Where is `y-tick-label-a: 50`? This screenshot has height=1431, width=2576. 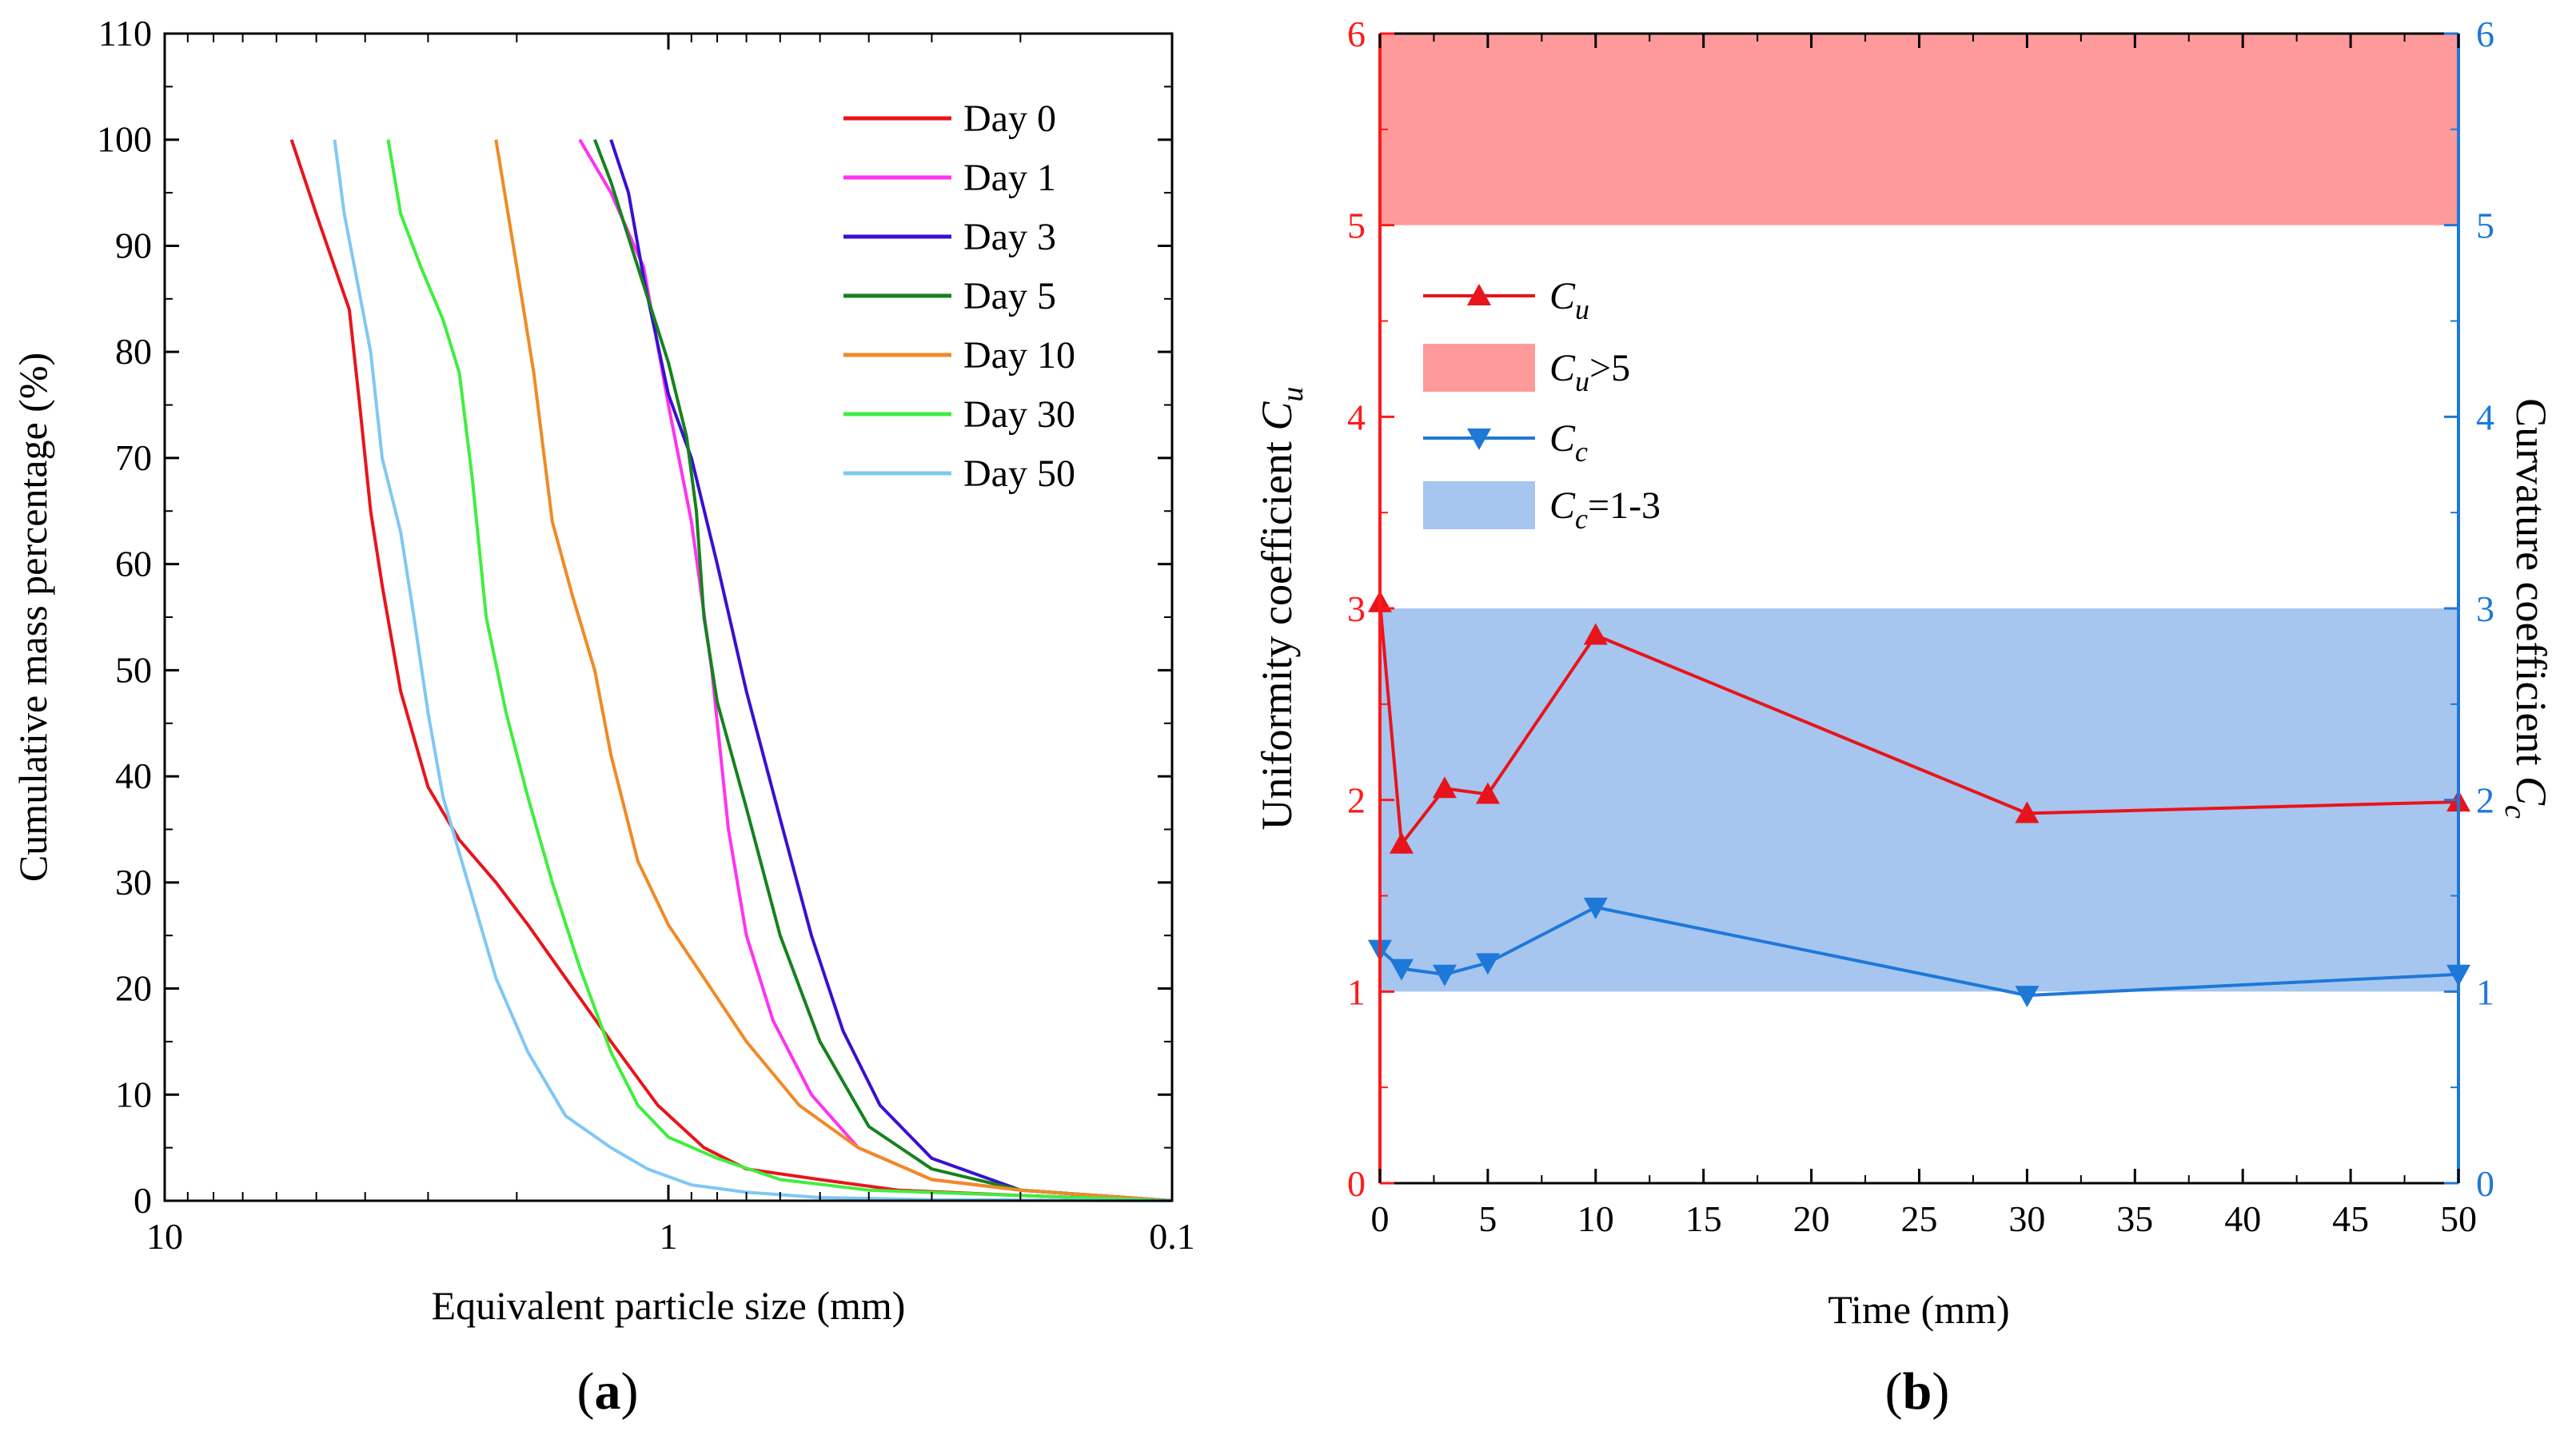
y-tick-label-a: 50 is located at coordinates (133, 669).